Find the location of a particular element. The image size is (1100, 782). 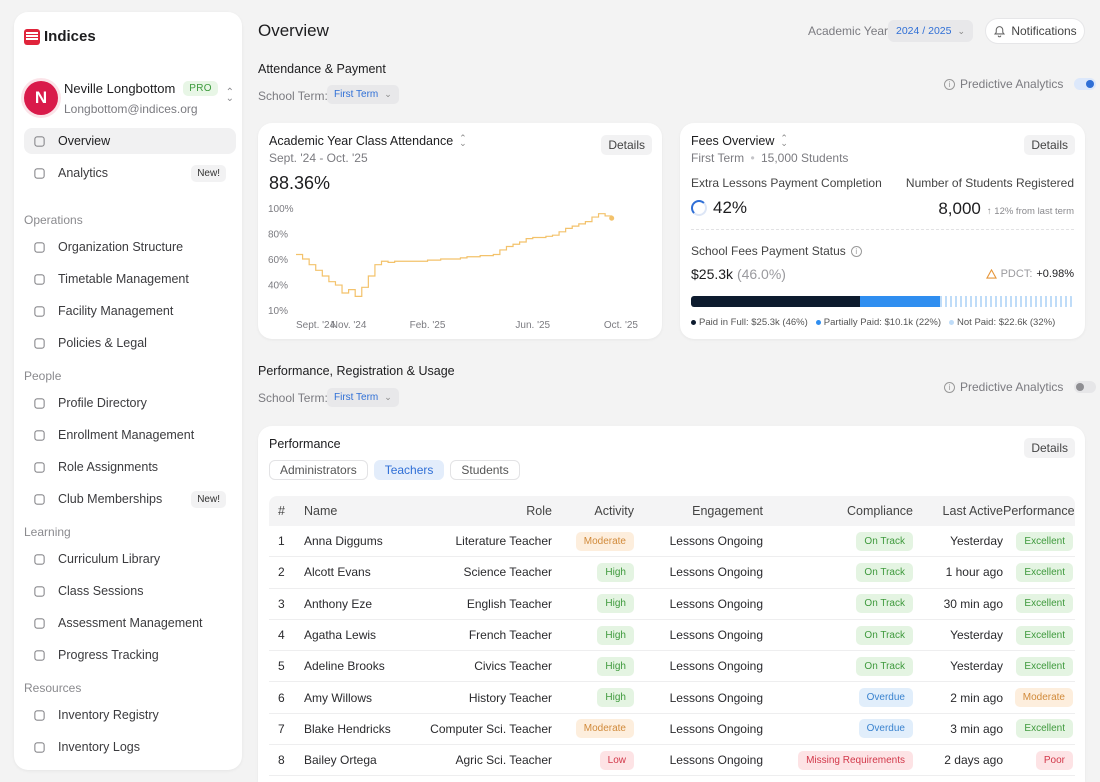

tab-students: Students is located at coordinates (485, 470).